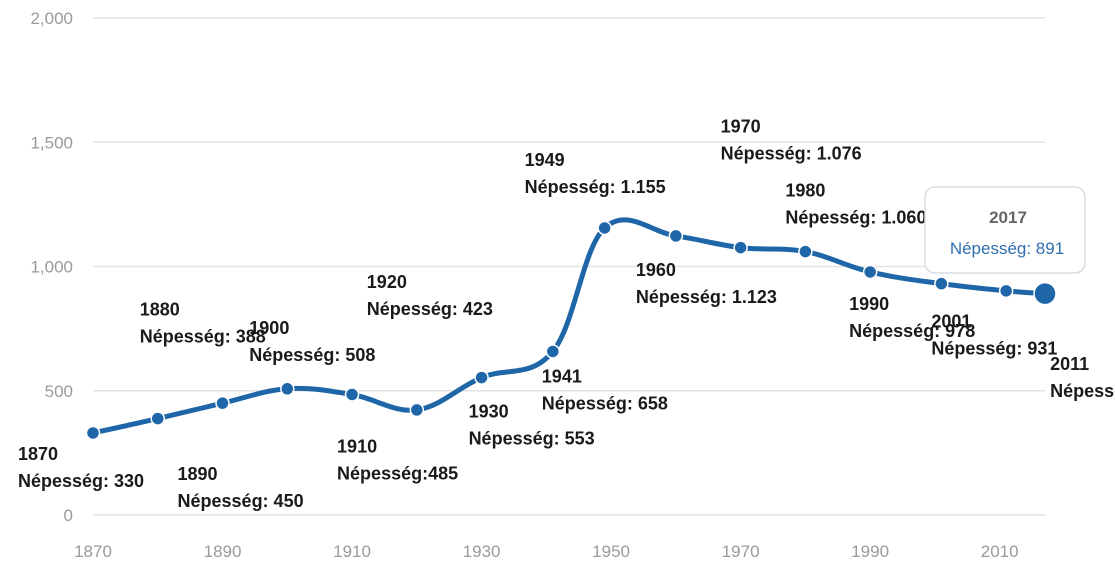 The width and height of the screenshot is (1115, 561). Describe the element at coordinates (1045, 293) in the screenshot. I see `highlighted-point` at that location.